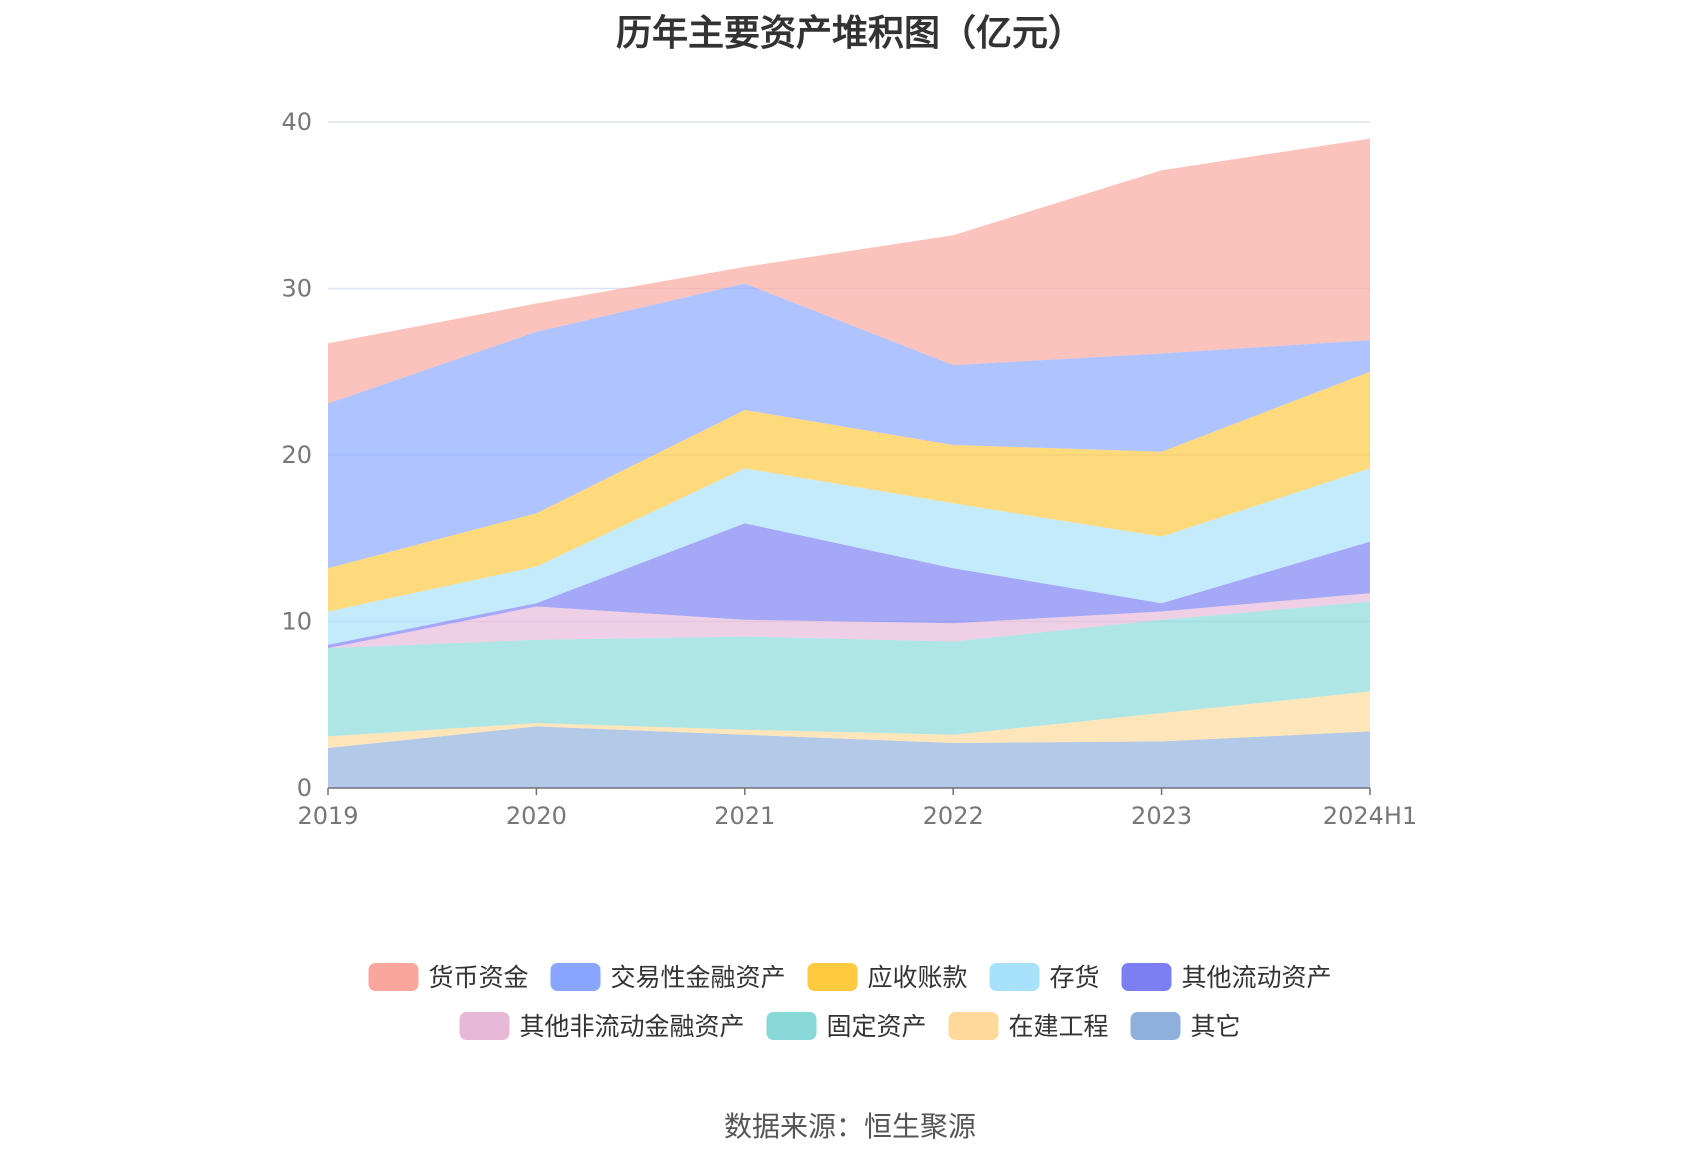 The image size is (1700, 1150). I want to click on area-货币资金, so click(849, 271).